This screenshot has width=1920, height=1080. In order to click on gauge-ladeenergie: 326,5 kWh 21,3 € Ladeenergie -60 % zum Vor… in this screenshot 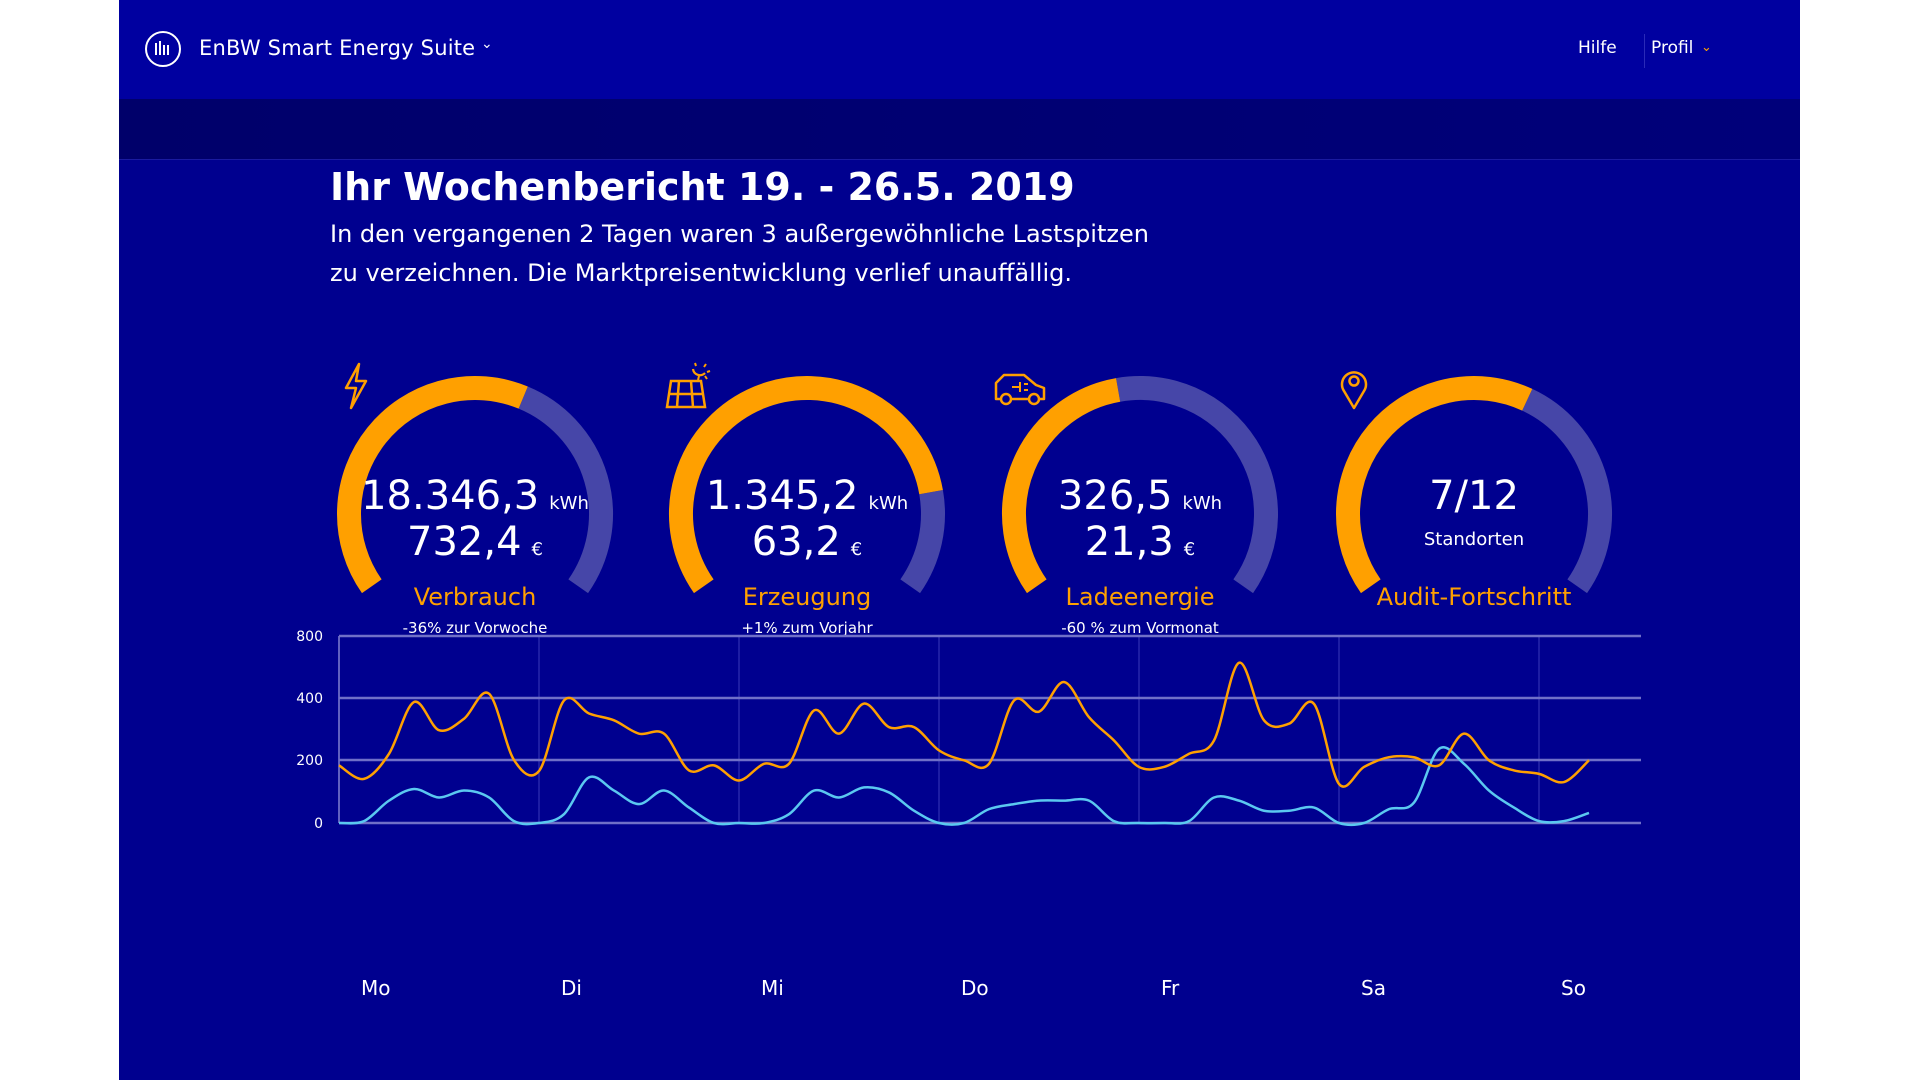, I will do `click(1140, 531)`.